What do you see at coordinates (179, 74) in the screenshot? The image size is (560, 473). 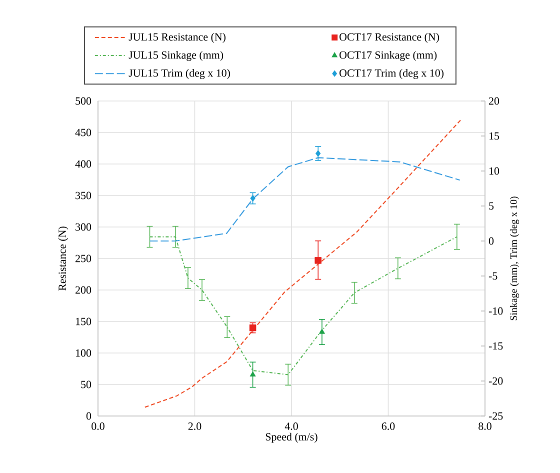 I see `legend-label: JUL15 Trim (deg x 10)` at bounding box center [179, 74].